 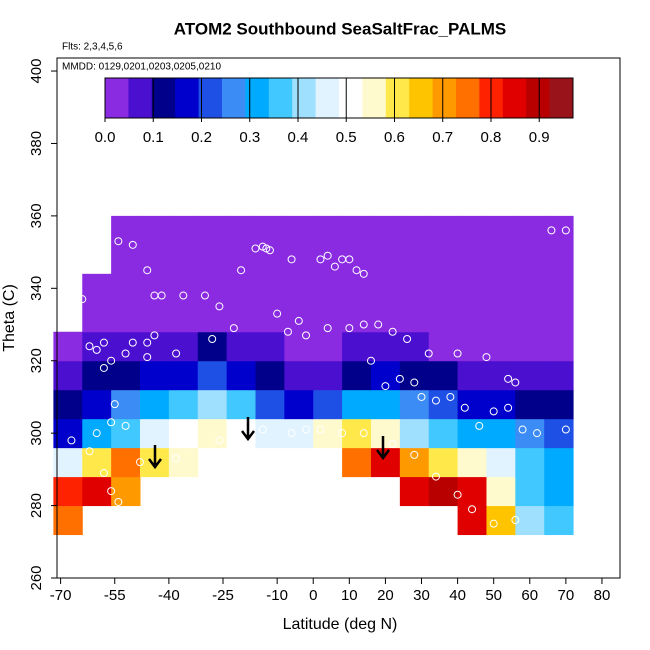 I want to click on y-tick-label: 400, so click(x=36, y=71).